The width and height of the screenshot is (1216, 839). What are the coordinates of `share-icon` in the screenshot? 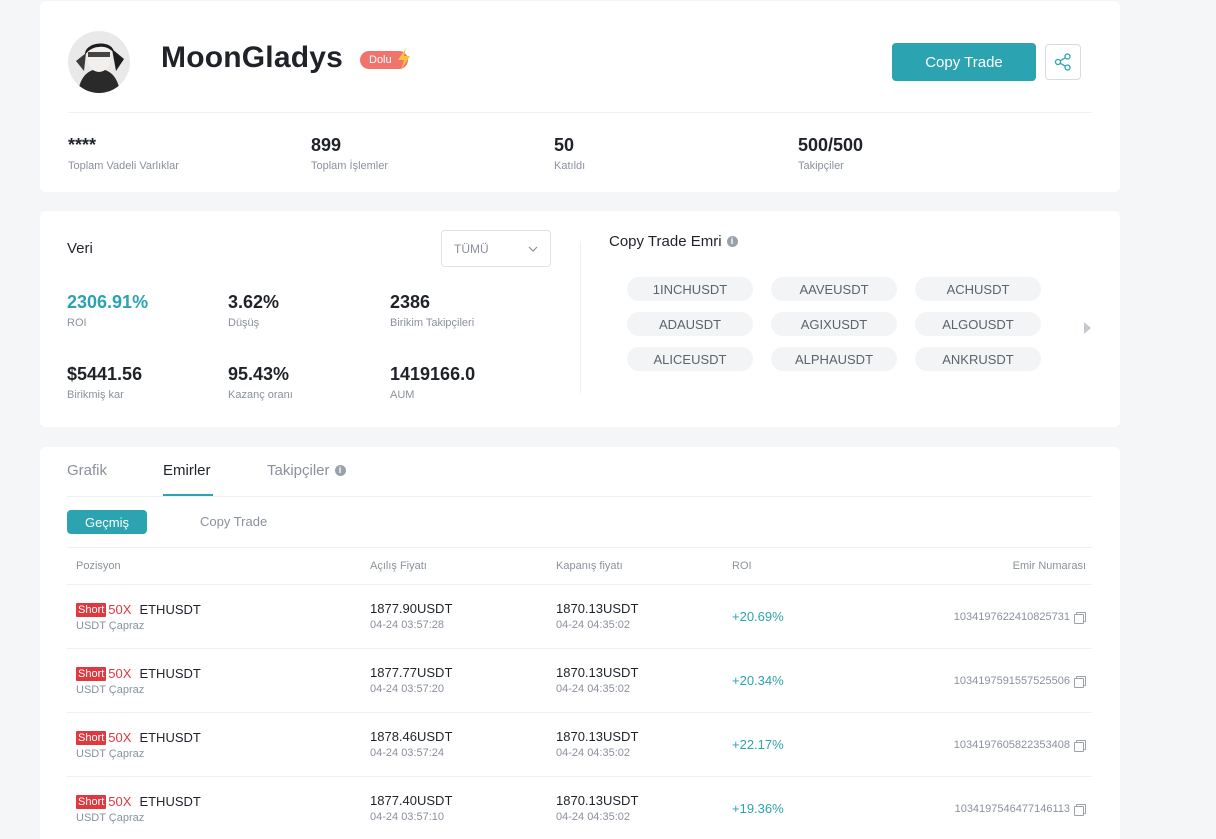 It's located at (1062, 62).